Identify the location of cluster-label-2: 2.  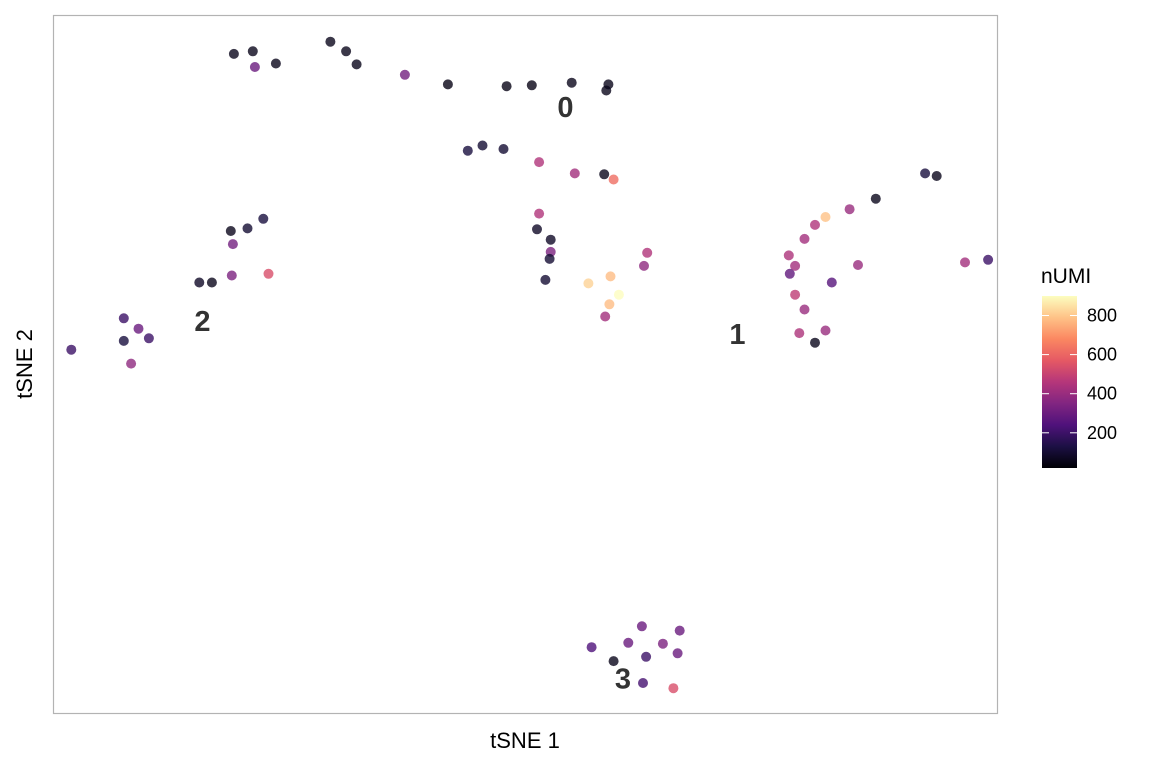
(202, 322).